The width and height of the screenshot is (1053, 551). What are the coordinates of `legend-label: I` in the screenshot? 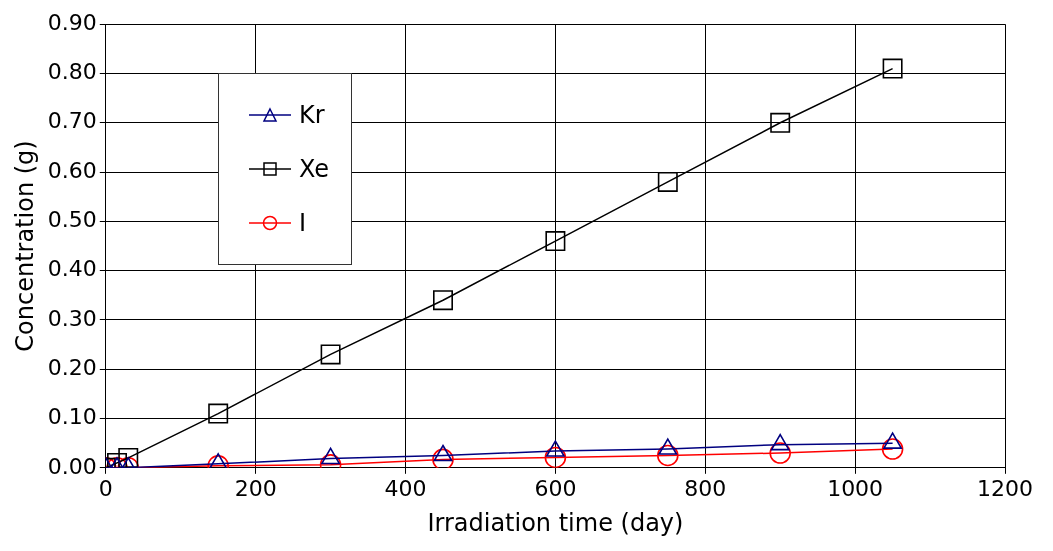 It's located at (303, 223).